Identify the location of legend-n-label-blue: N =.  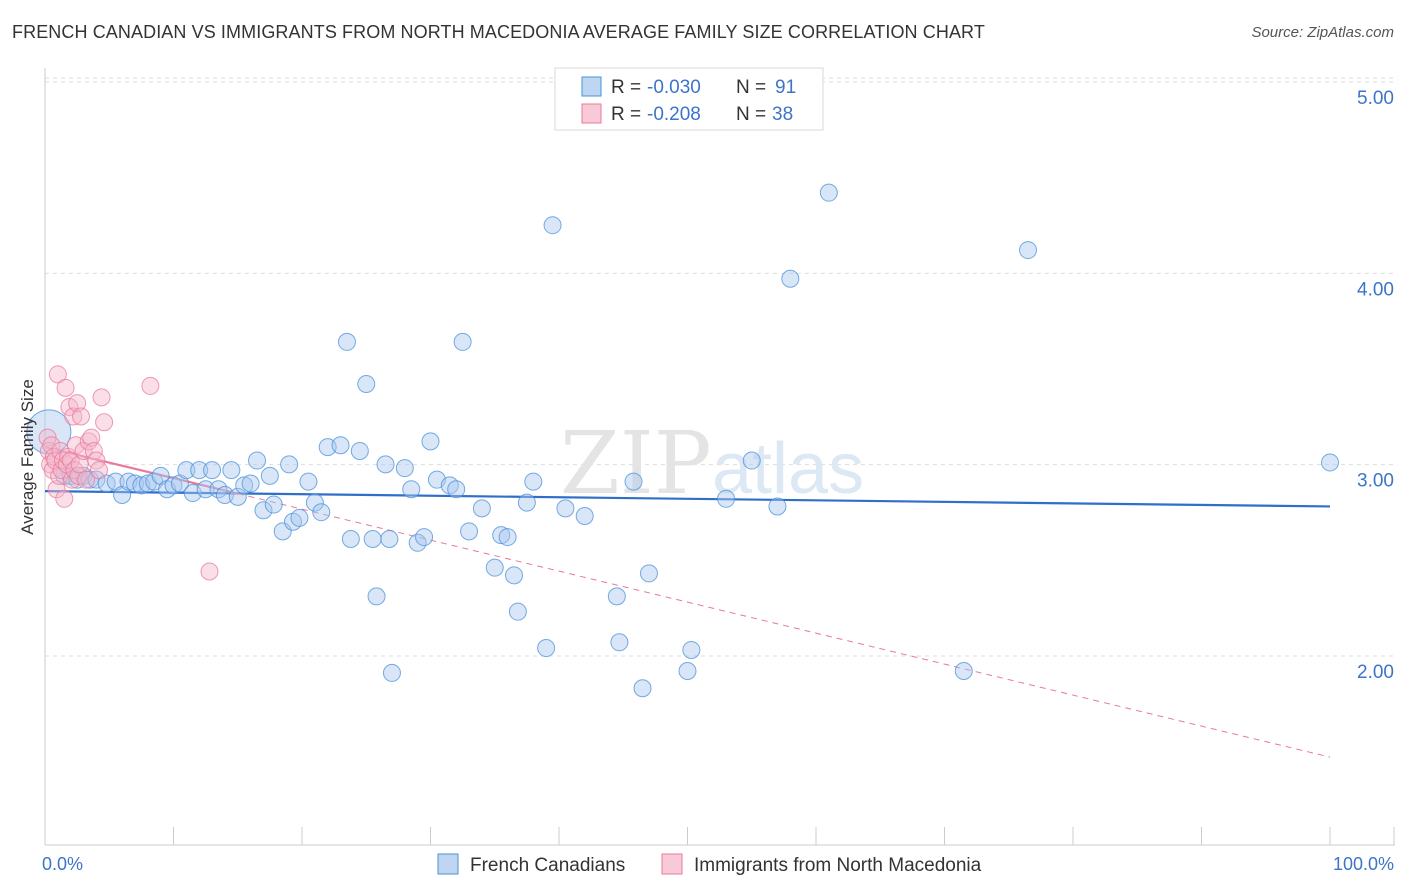
(751, 87).